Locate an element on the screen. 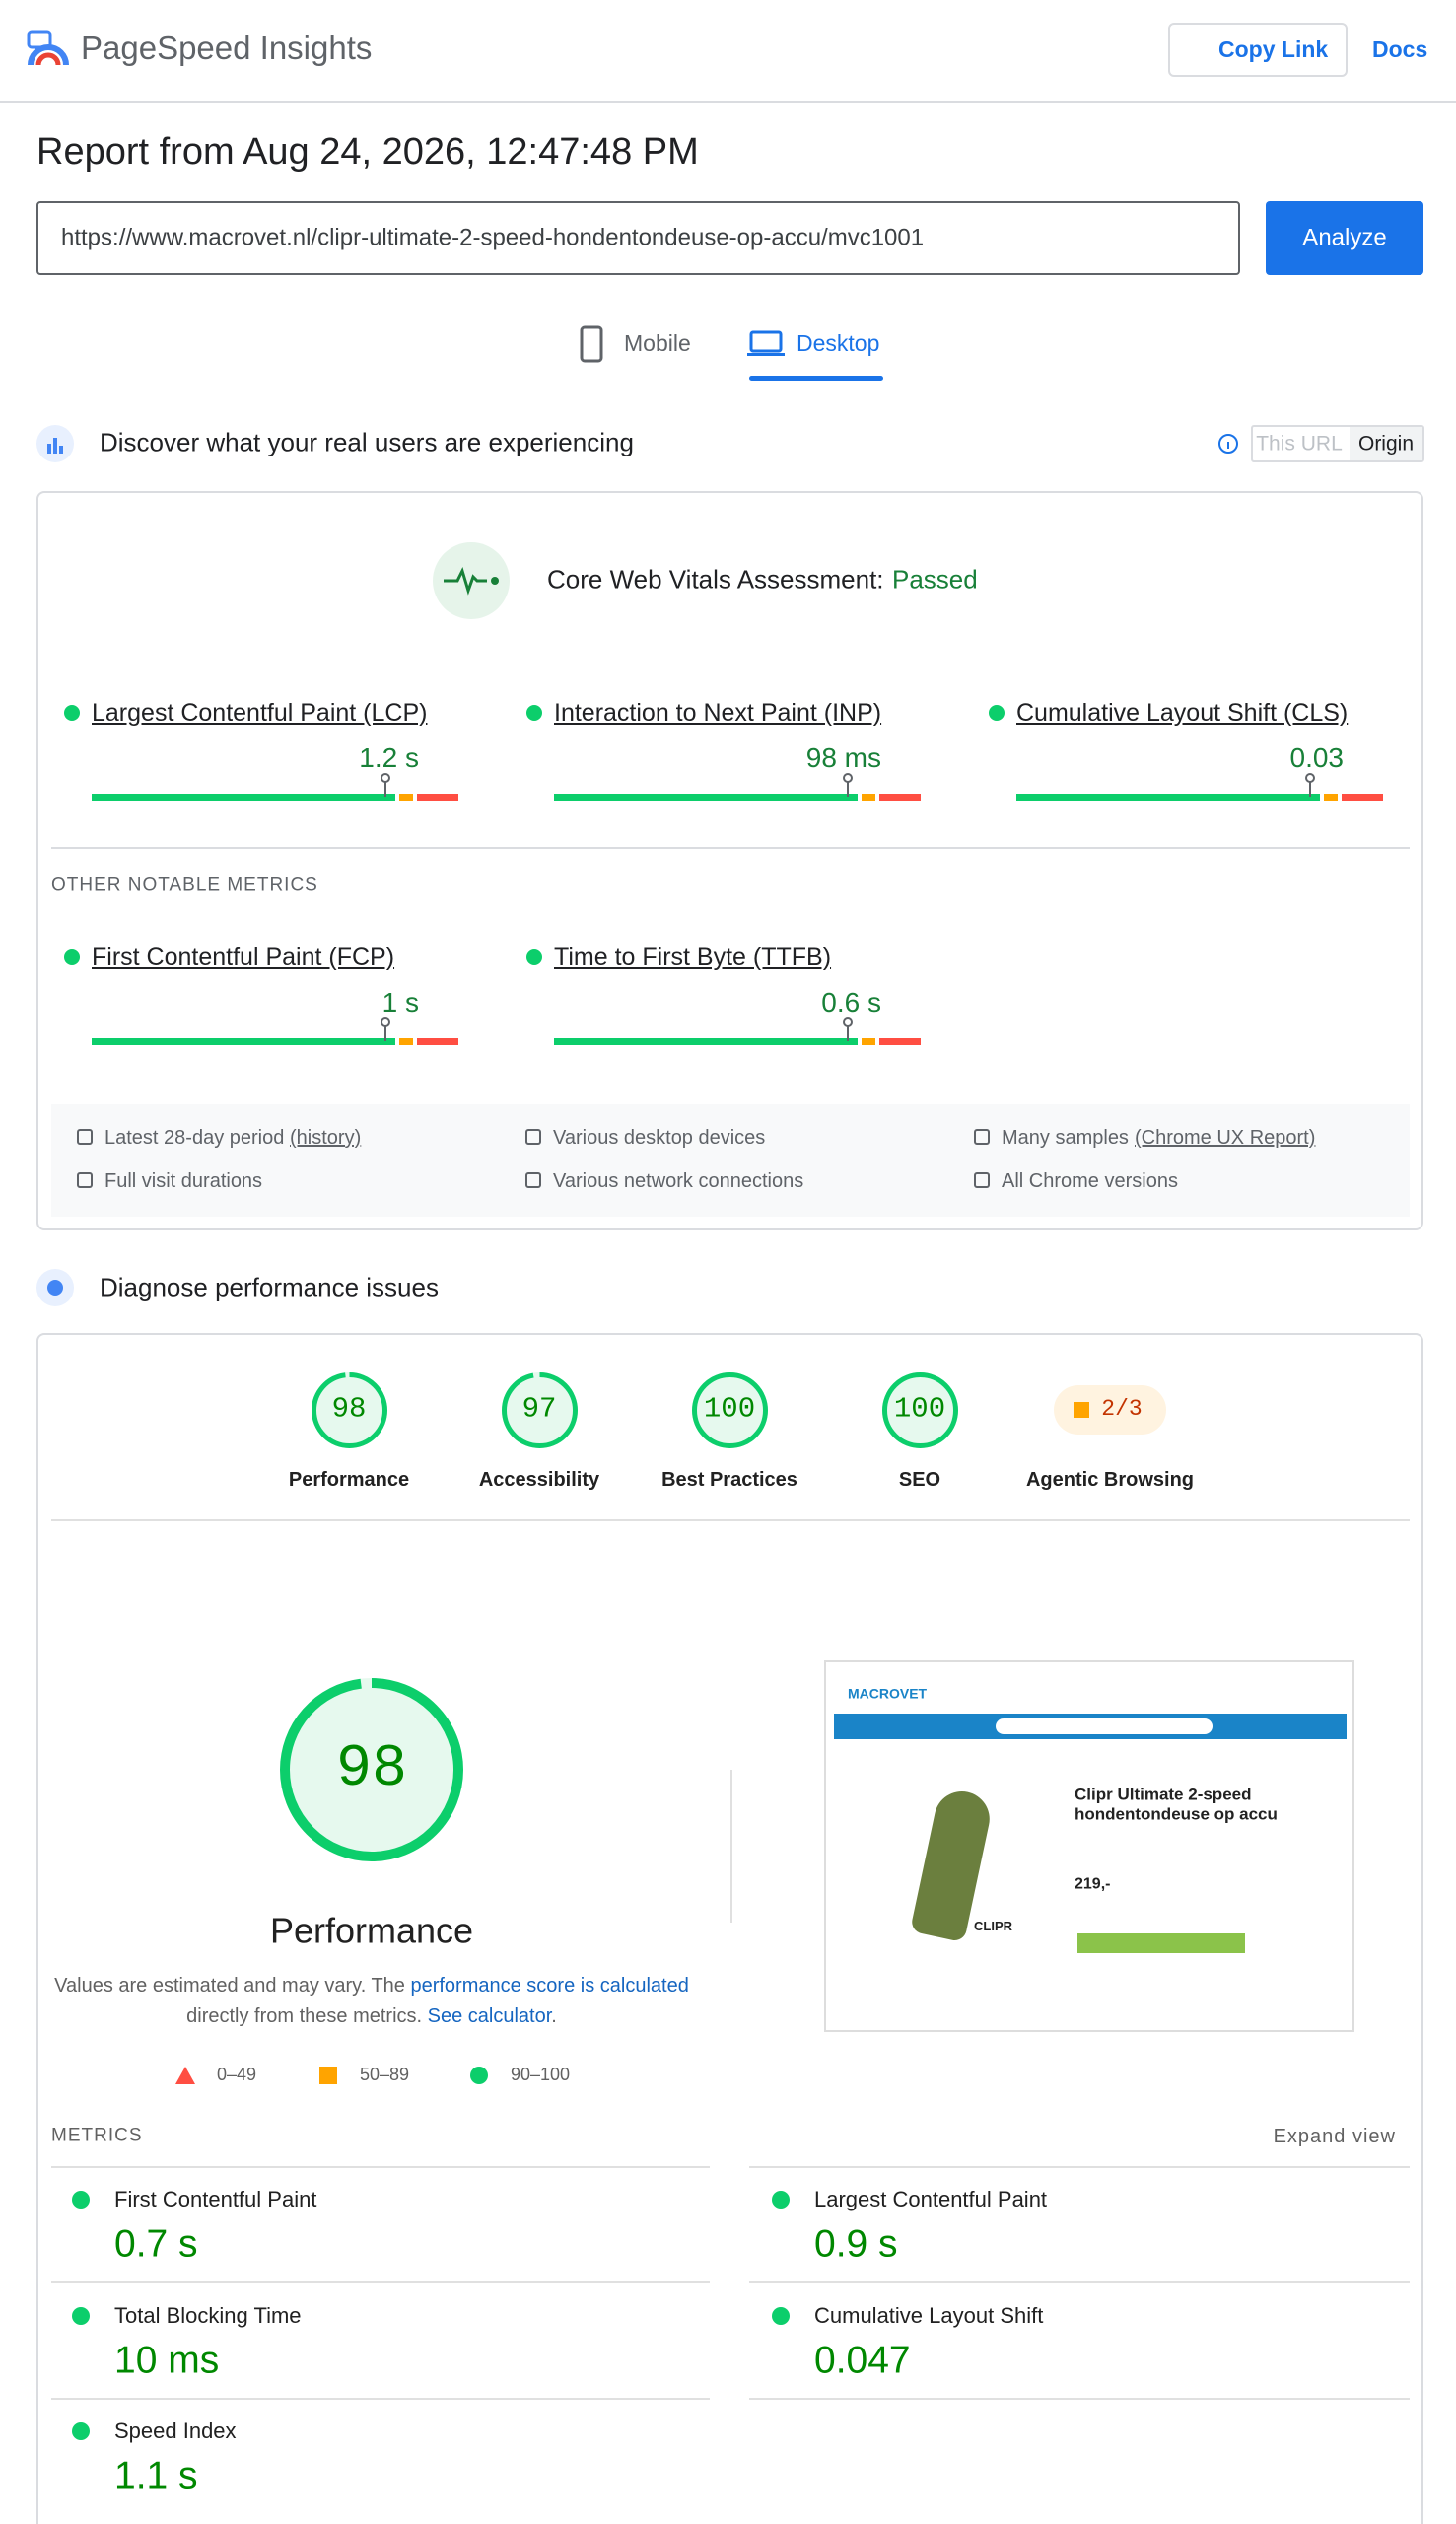 This screenshot has height=2524, width=1456. metric-value: 0.7 s is located at coordinates (156, 2244).